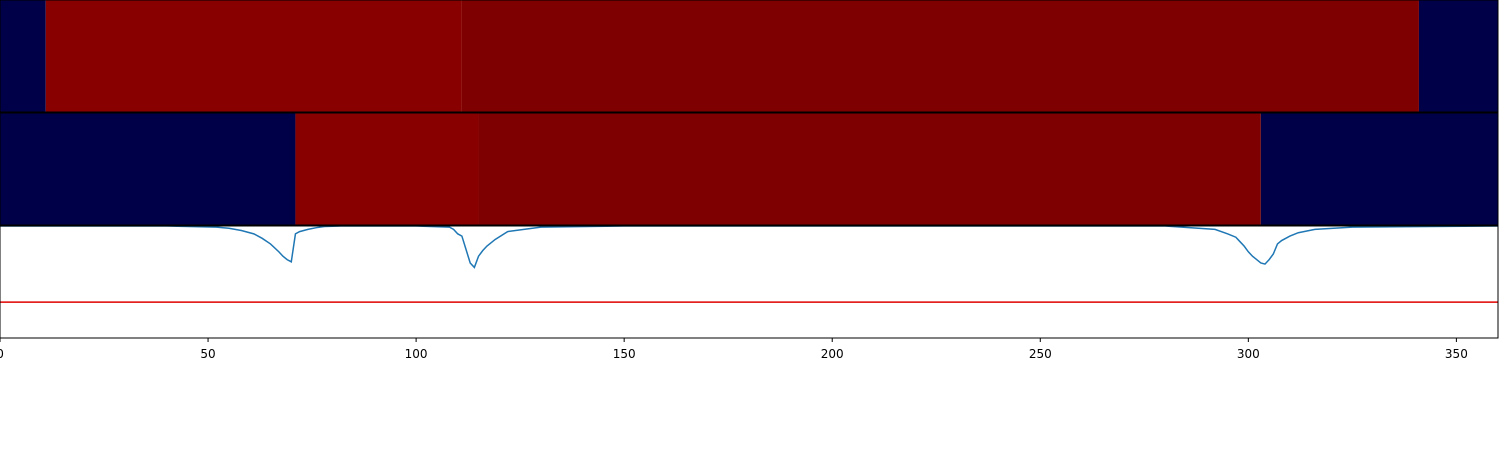 The image size is (1500, 450). What do you see at coordinates (416, 354) in the screenshot?
I see `x-tick-label: 100` at bounding box center [416, 354].